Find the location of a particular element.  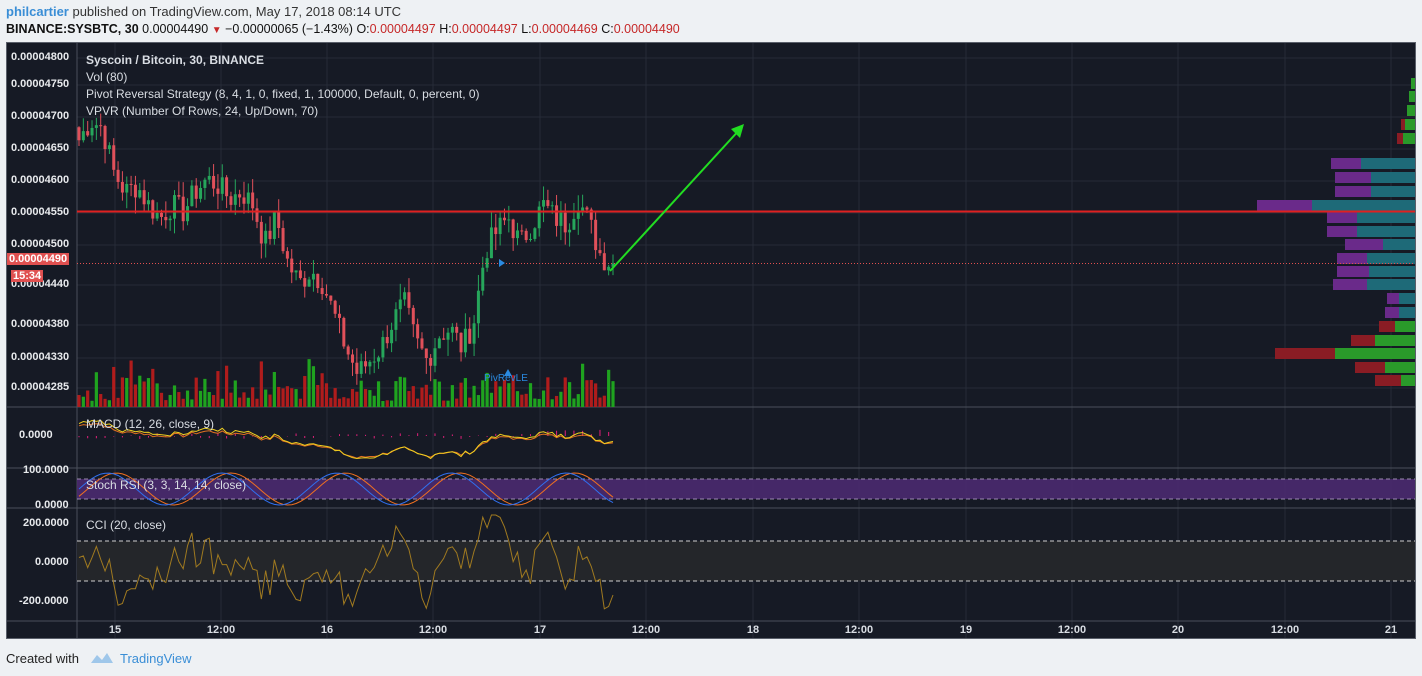

price-axis-label: 0.00004750 is located at coordinates (40, 84).